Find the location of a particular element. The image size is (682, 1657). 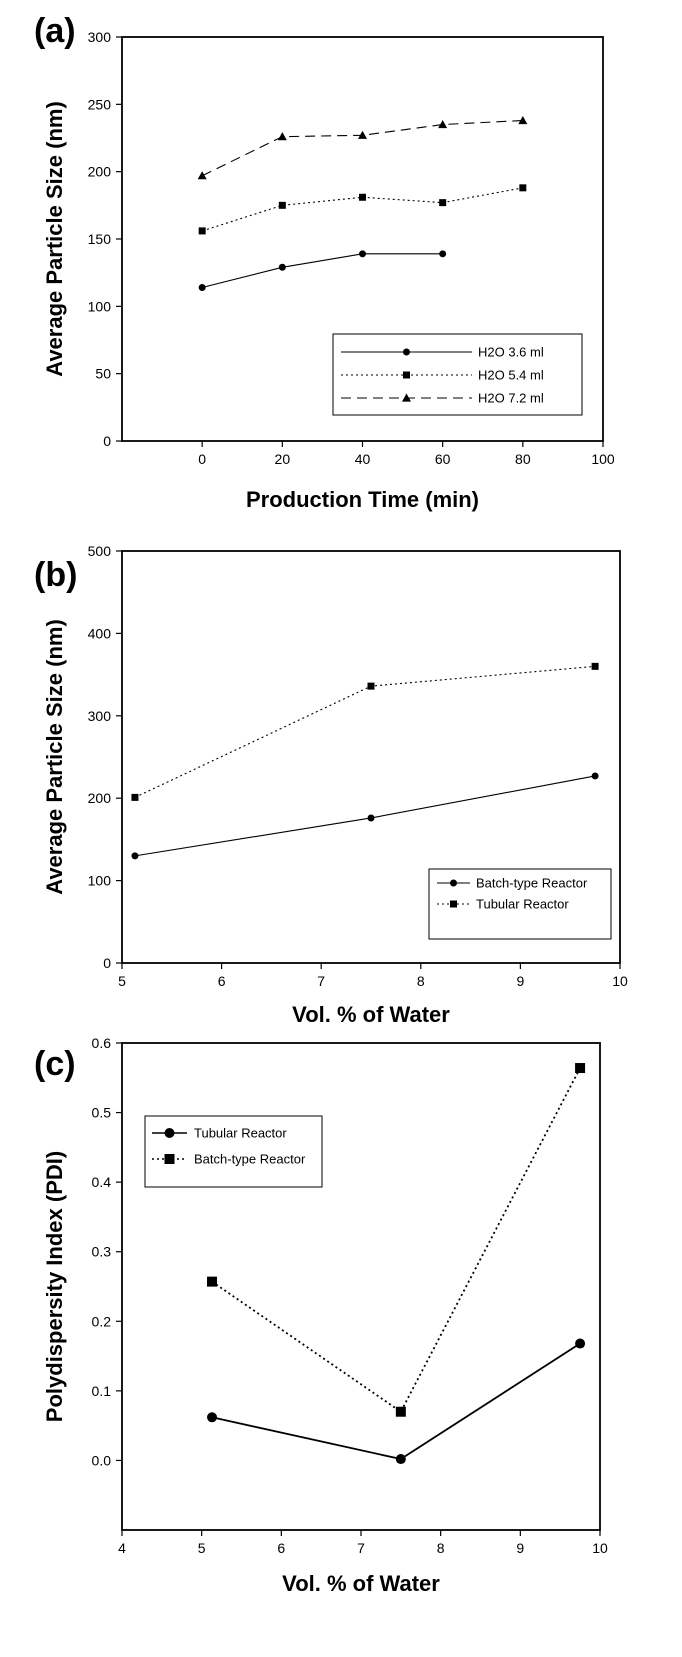

y-axis-title: Polydispersity Index (PDI) is located at coordinates (54, 1286).